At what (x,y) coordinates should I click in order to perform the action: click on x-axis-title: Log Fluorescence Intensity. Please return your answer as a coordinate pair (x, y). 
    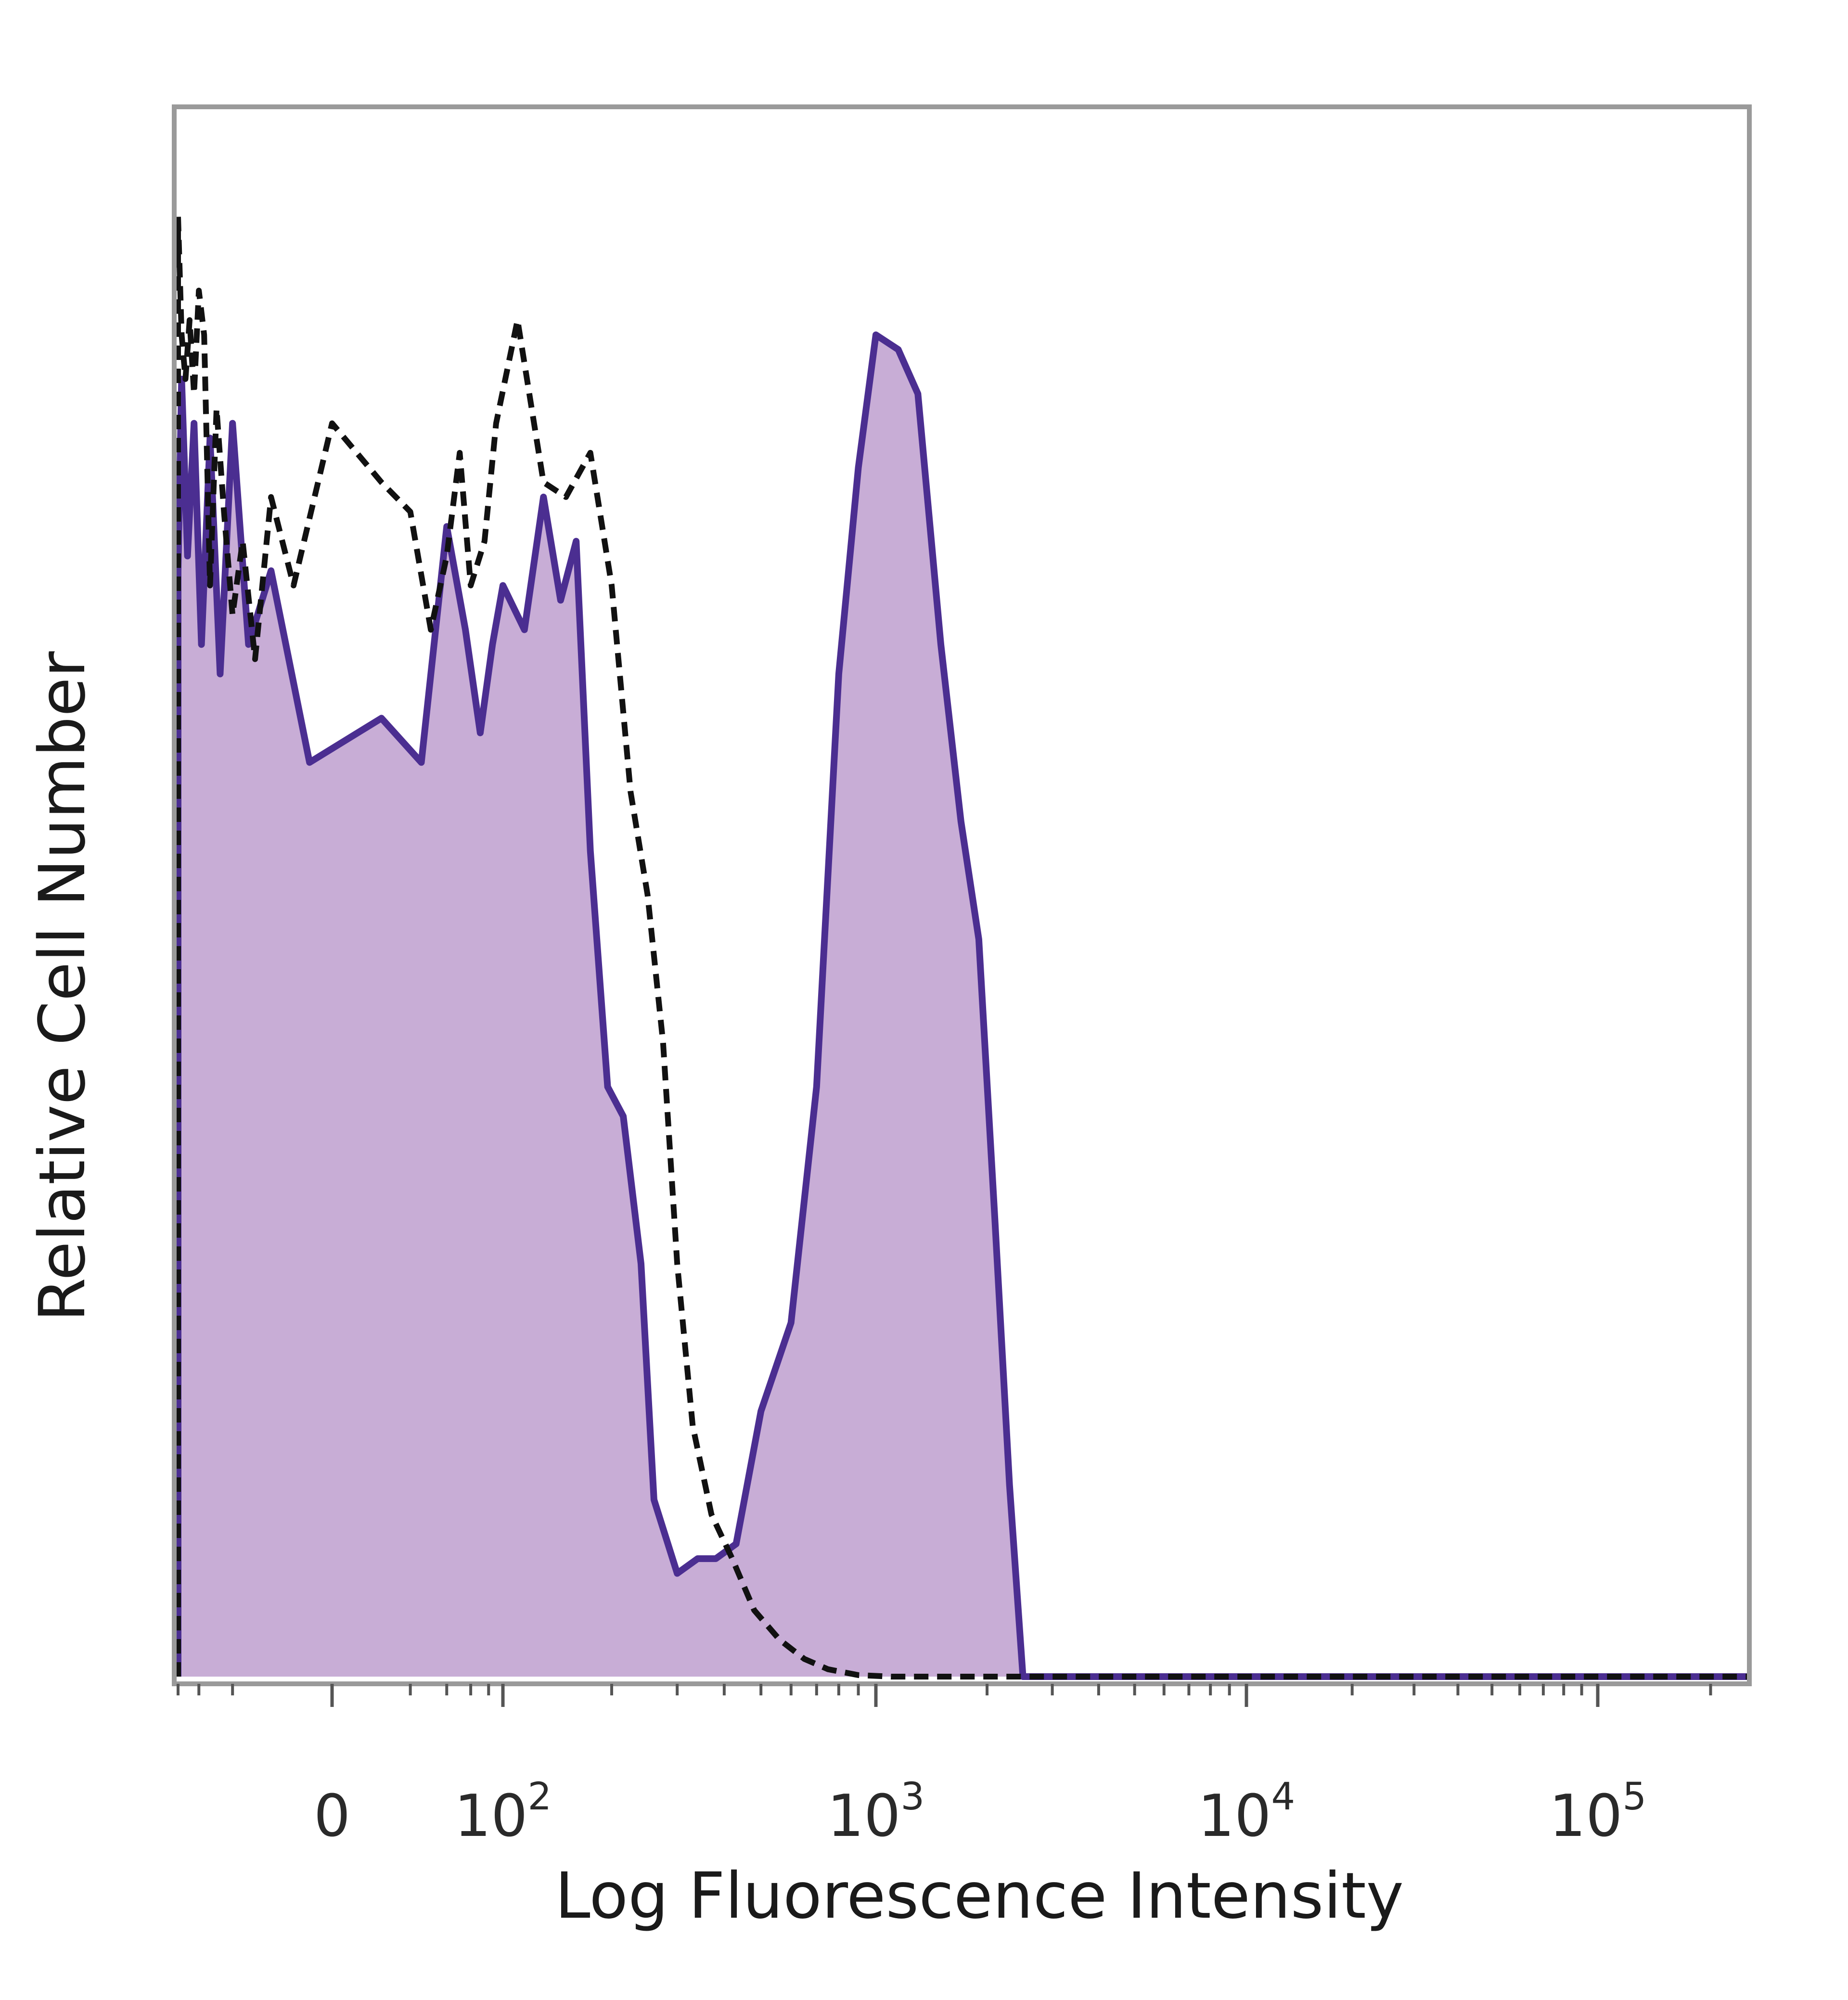
    Looking at the image, I should click on (979, 1896).